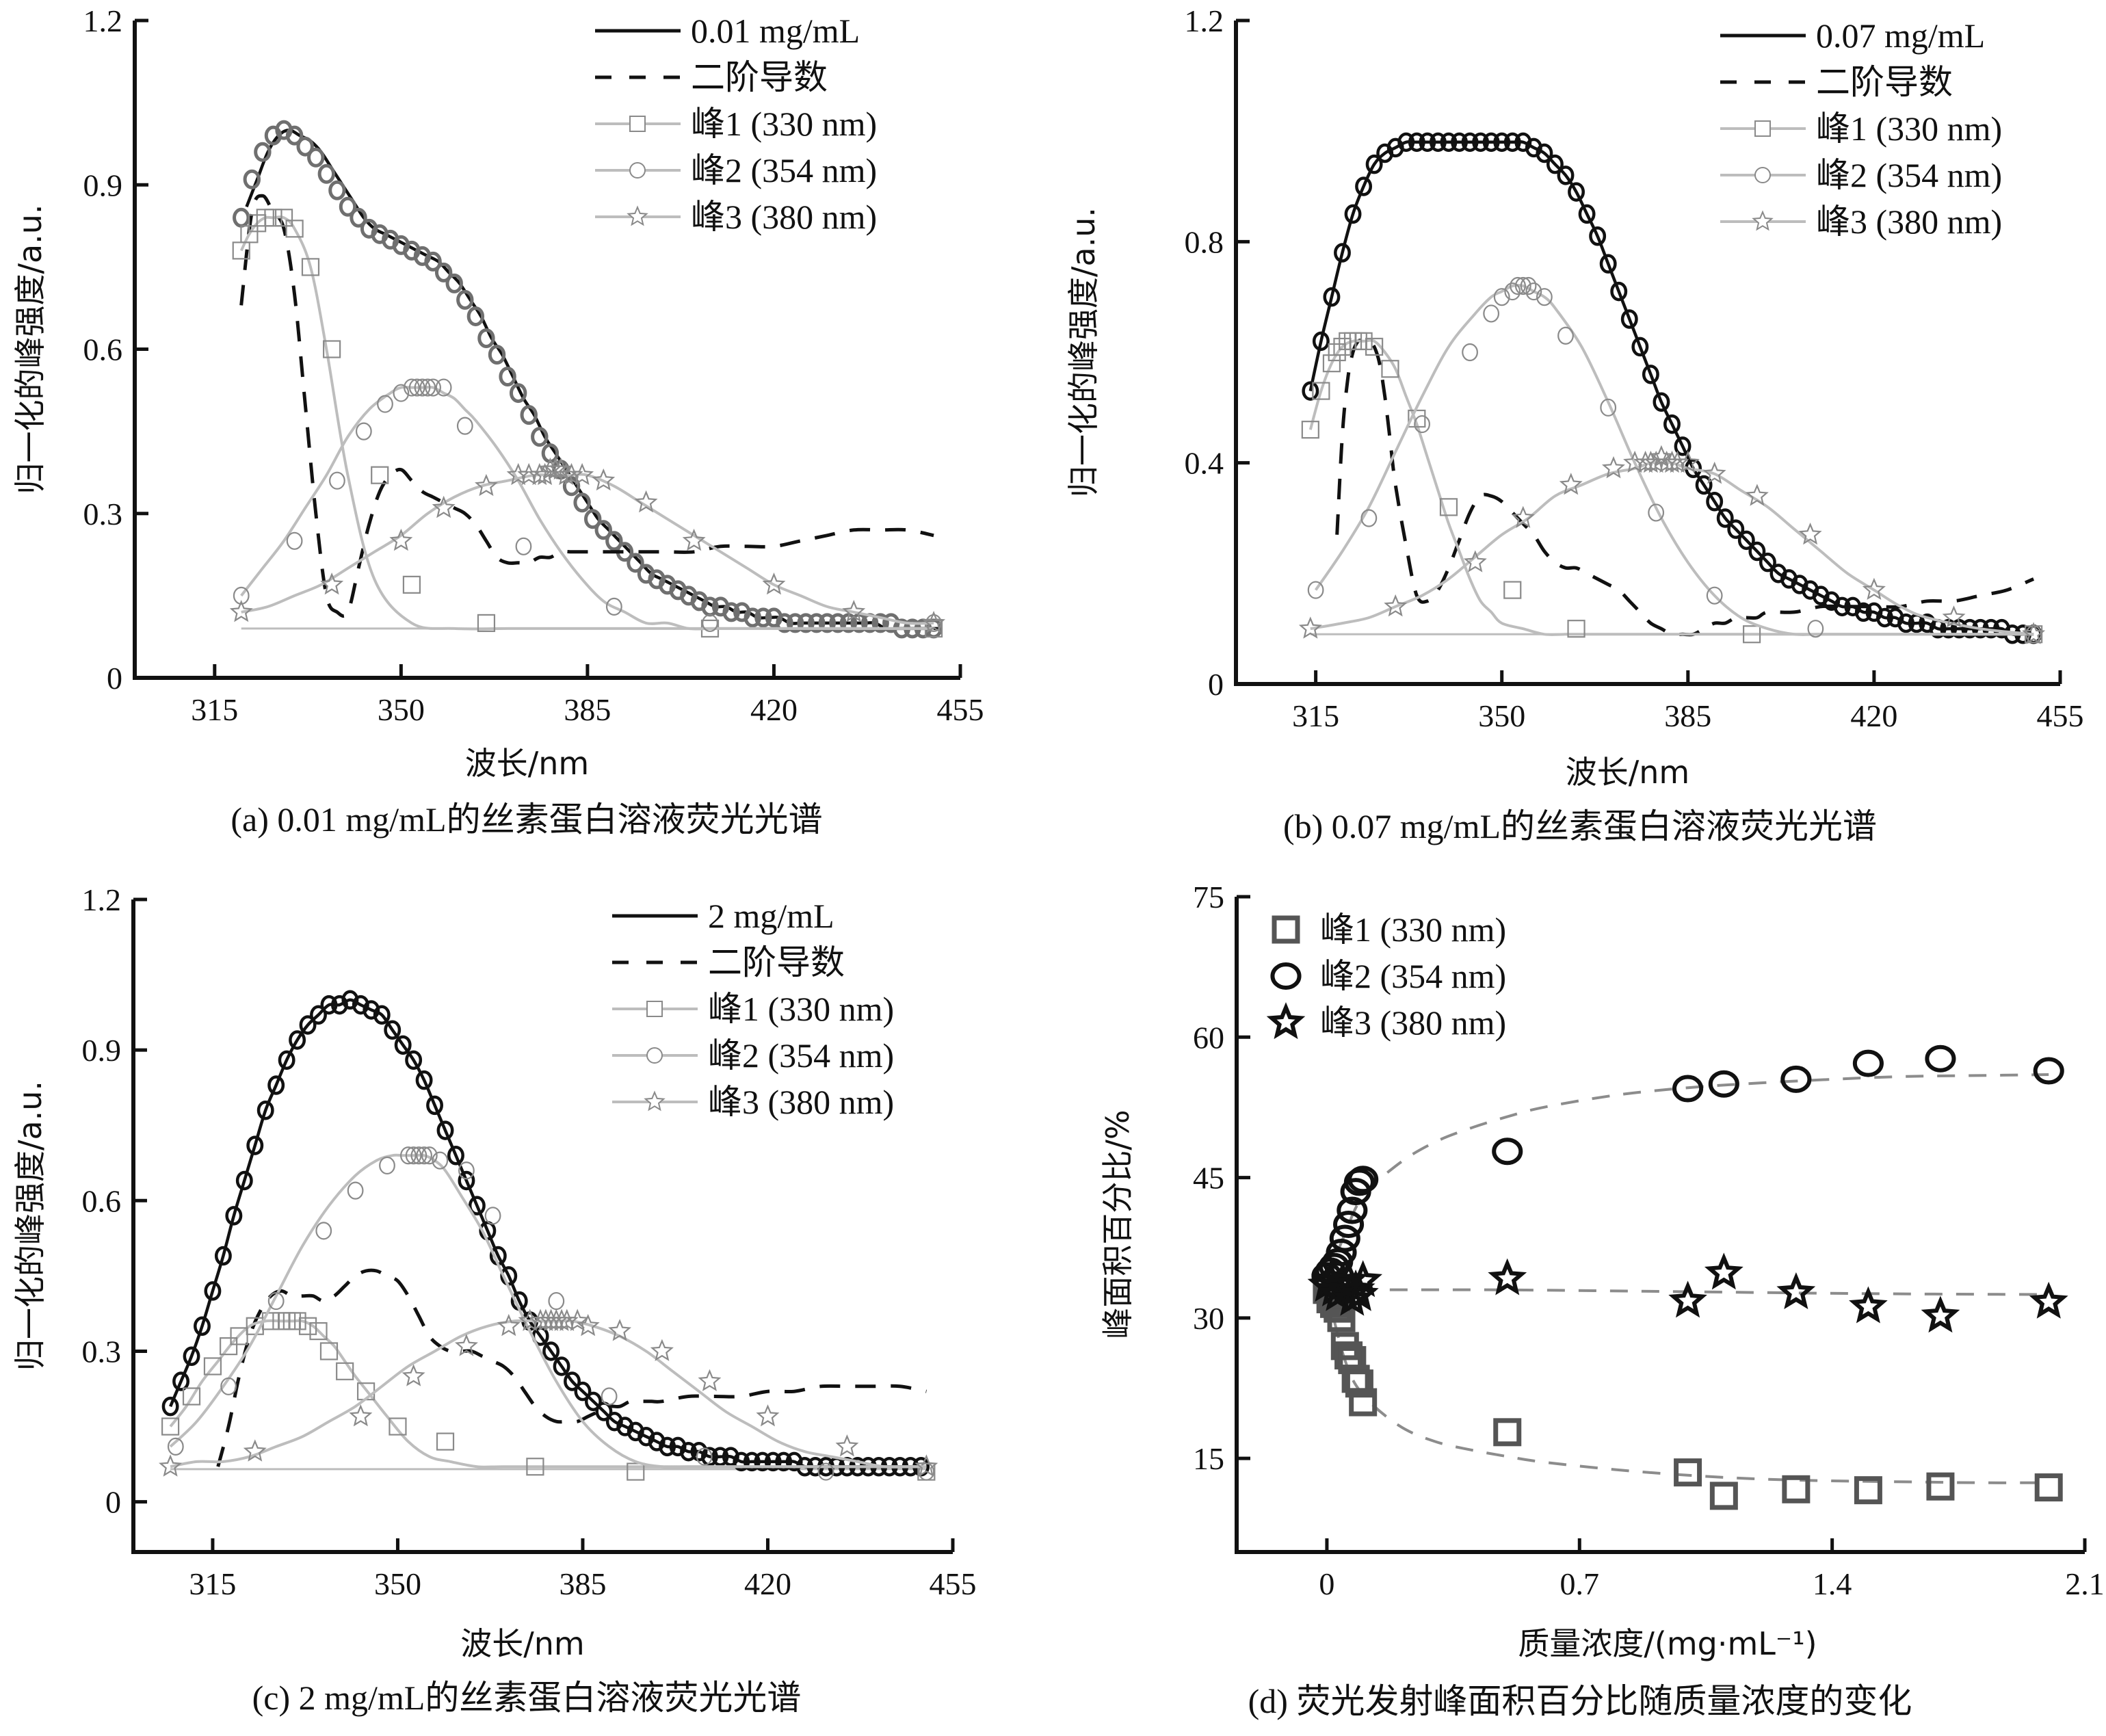  What do you see at coordinates (1208, 1318) in the screenshot?
I see `y-tick-label: 30` at bounding box center [1208, 1318].